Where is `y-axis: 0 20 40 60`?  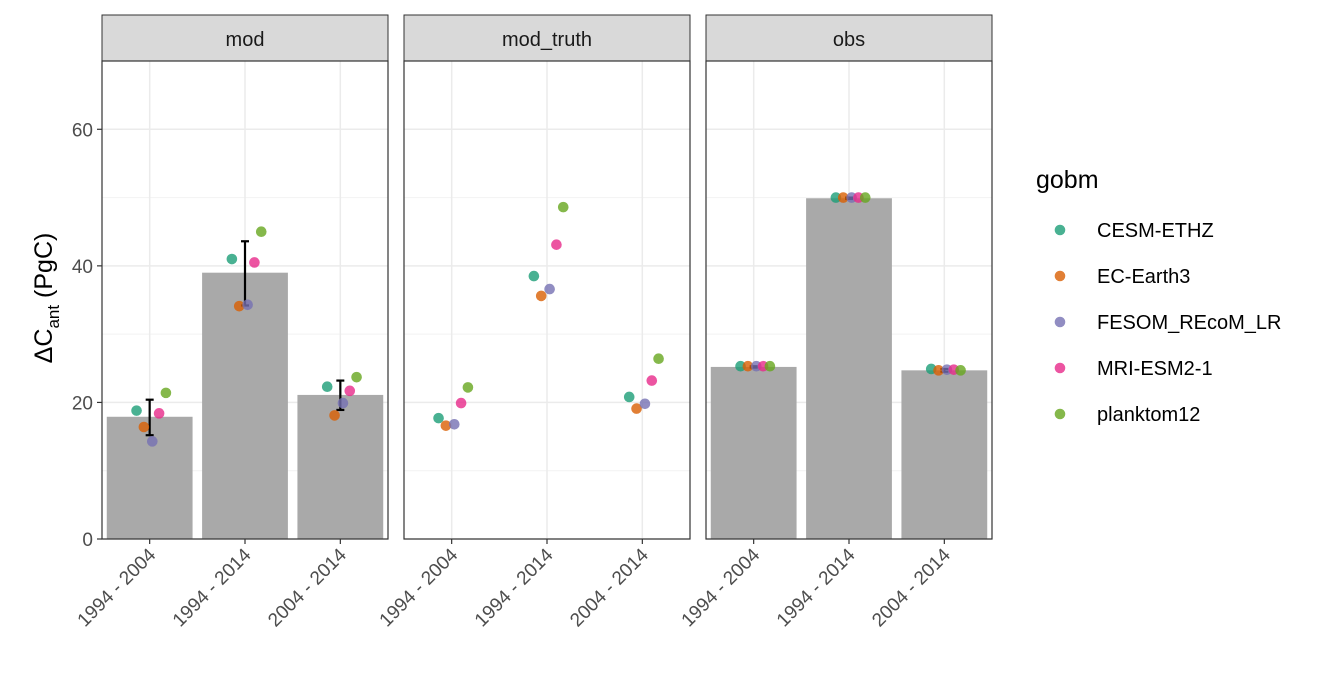
y-axis: 0 20 40 60 is located at coordinates (87, 335).